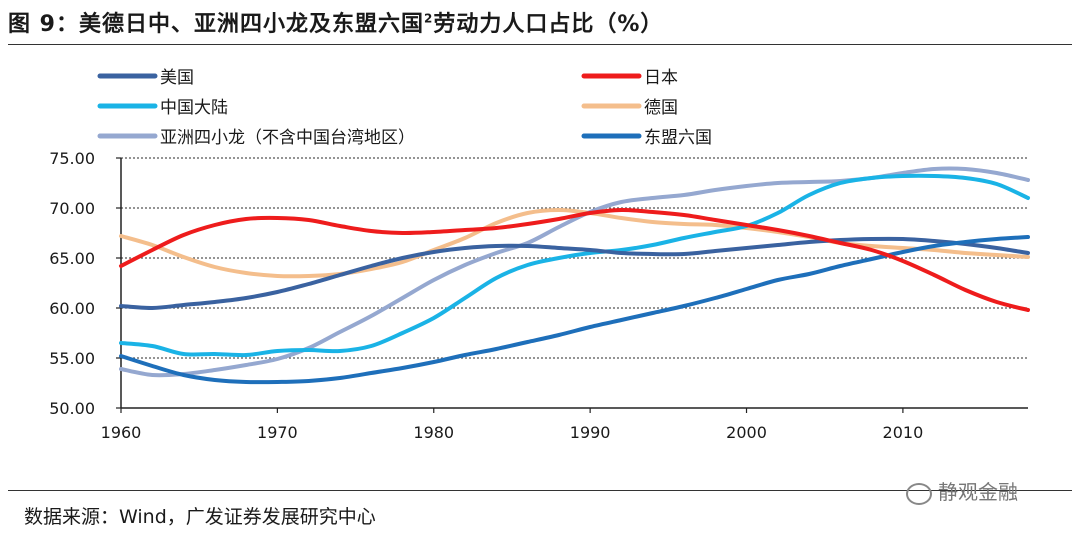 This screenshot has width=1080, height=534. What do you see at coordinates (678, 138) in the screenshot?
I see `legend-label: 东盟六国` at bounding box center [678, 138].